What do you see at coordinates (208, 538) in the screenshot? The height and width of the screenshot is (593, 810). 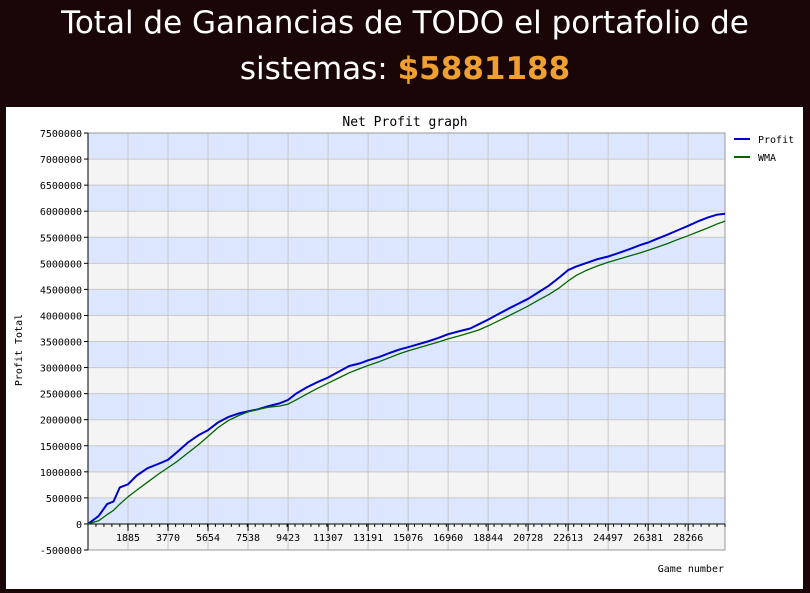 I see `x-tick-label: 5654` at bounding box center [208, 538].